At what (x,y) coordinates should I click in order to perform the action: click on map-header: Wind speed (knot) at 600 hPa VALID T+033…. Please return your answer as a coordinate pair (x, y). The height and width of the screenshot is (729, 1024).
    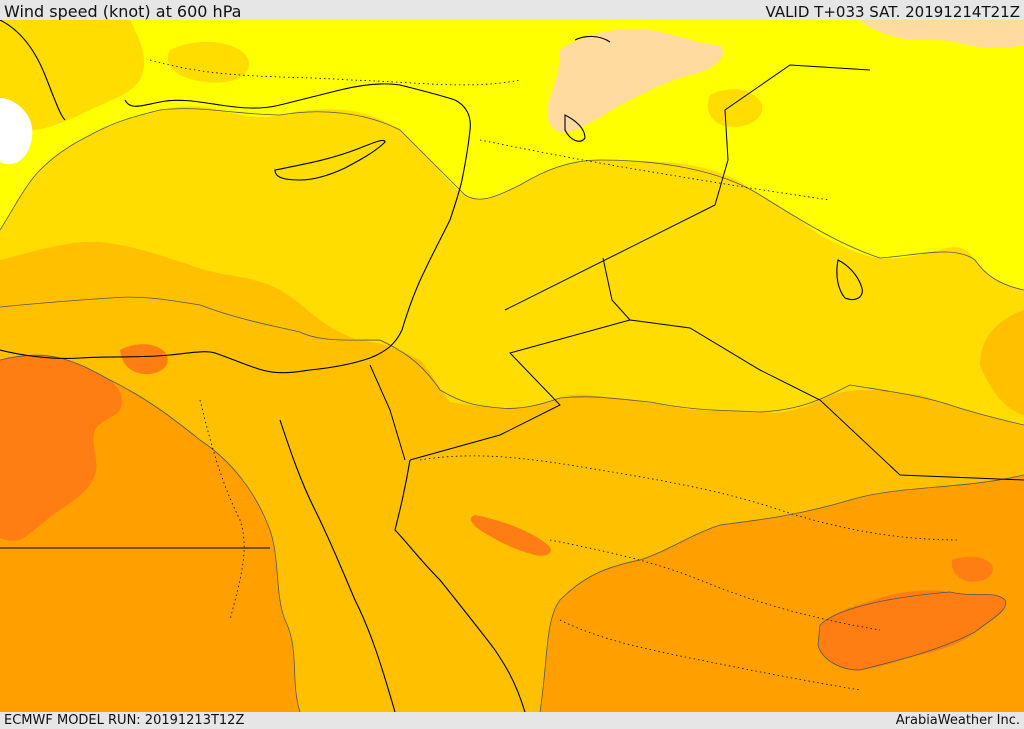
    Looking at the image, I should click on (512, 10).